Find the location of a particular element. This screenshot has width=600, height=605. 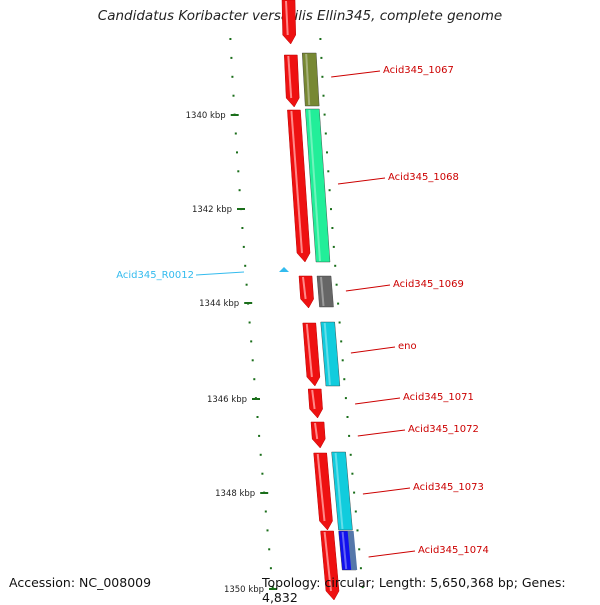

gene-block-overlap is located at coordinates (352, 550).